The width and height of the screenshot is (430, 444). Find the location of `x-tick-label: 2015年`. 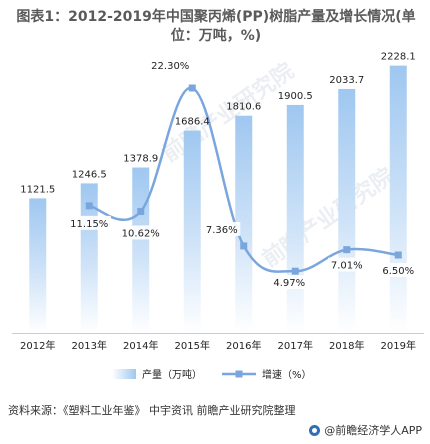

x-tick-label: 2015年 is located at coordinates (192, 345).